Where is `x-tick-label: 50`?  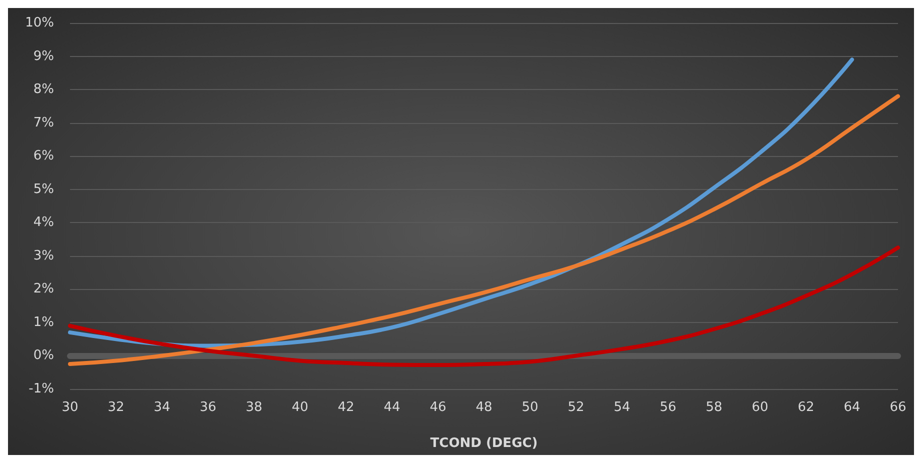 x-tick-label: 50 is located at coordinates (530, 407).